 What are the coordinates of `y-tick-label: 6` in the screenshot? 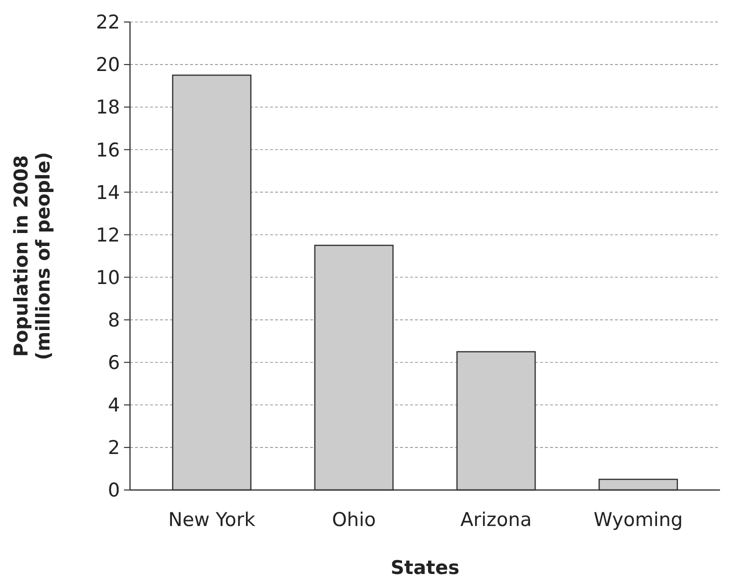 It's located at (114, 363).